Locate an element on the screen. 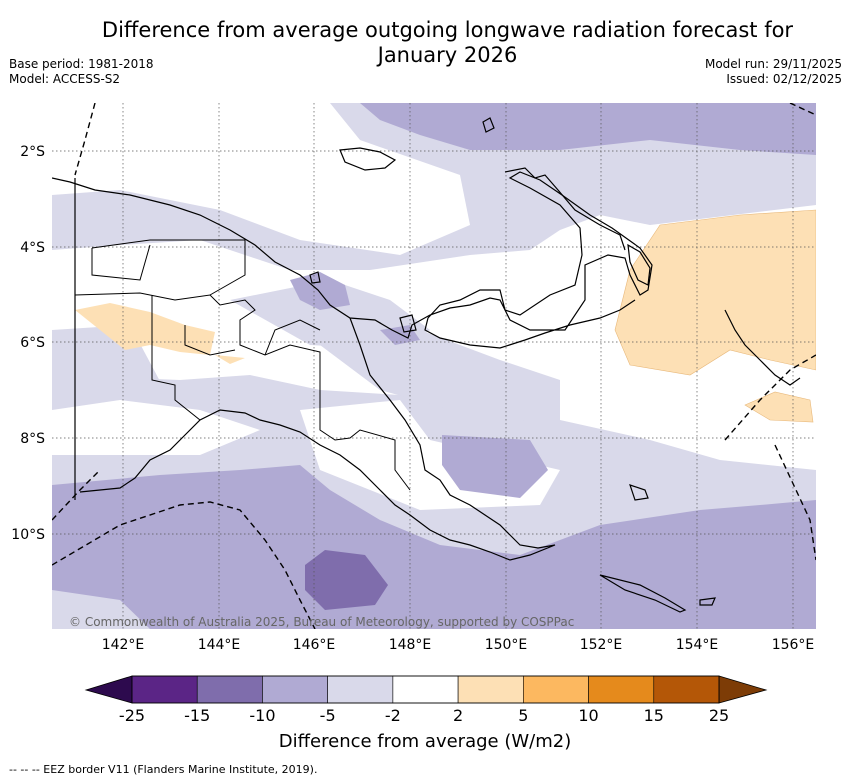  border-chimbu is located at coordinates (292, 337).